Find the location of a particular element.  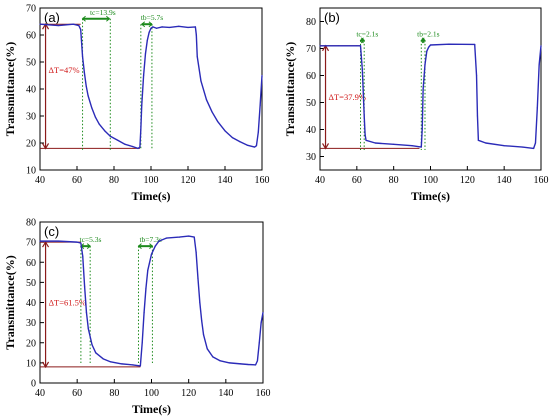

delta-t-label: ΔT=47% is located at coordinates (64, 70).